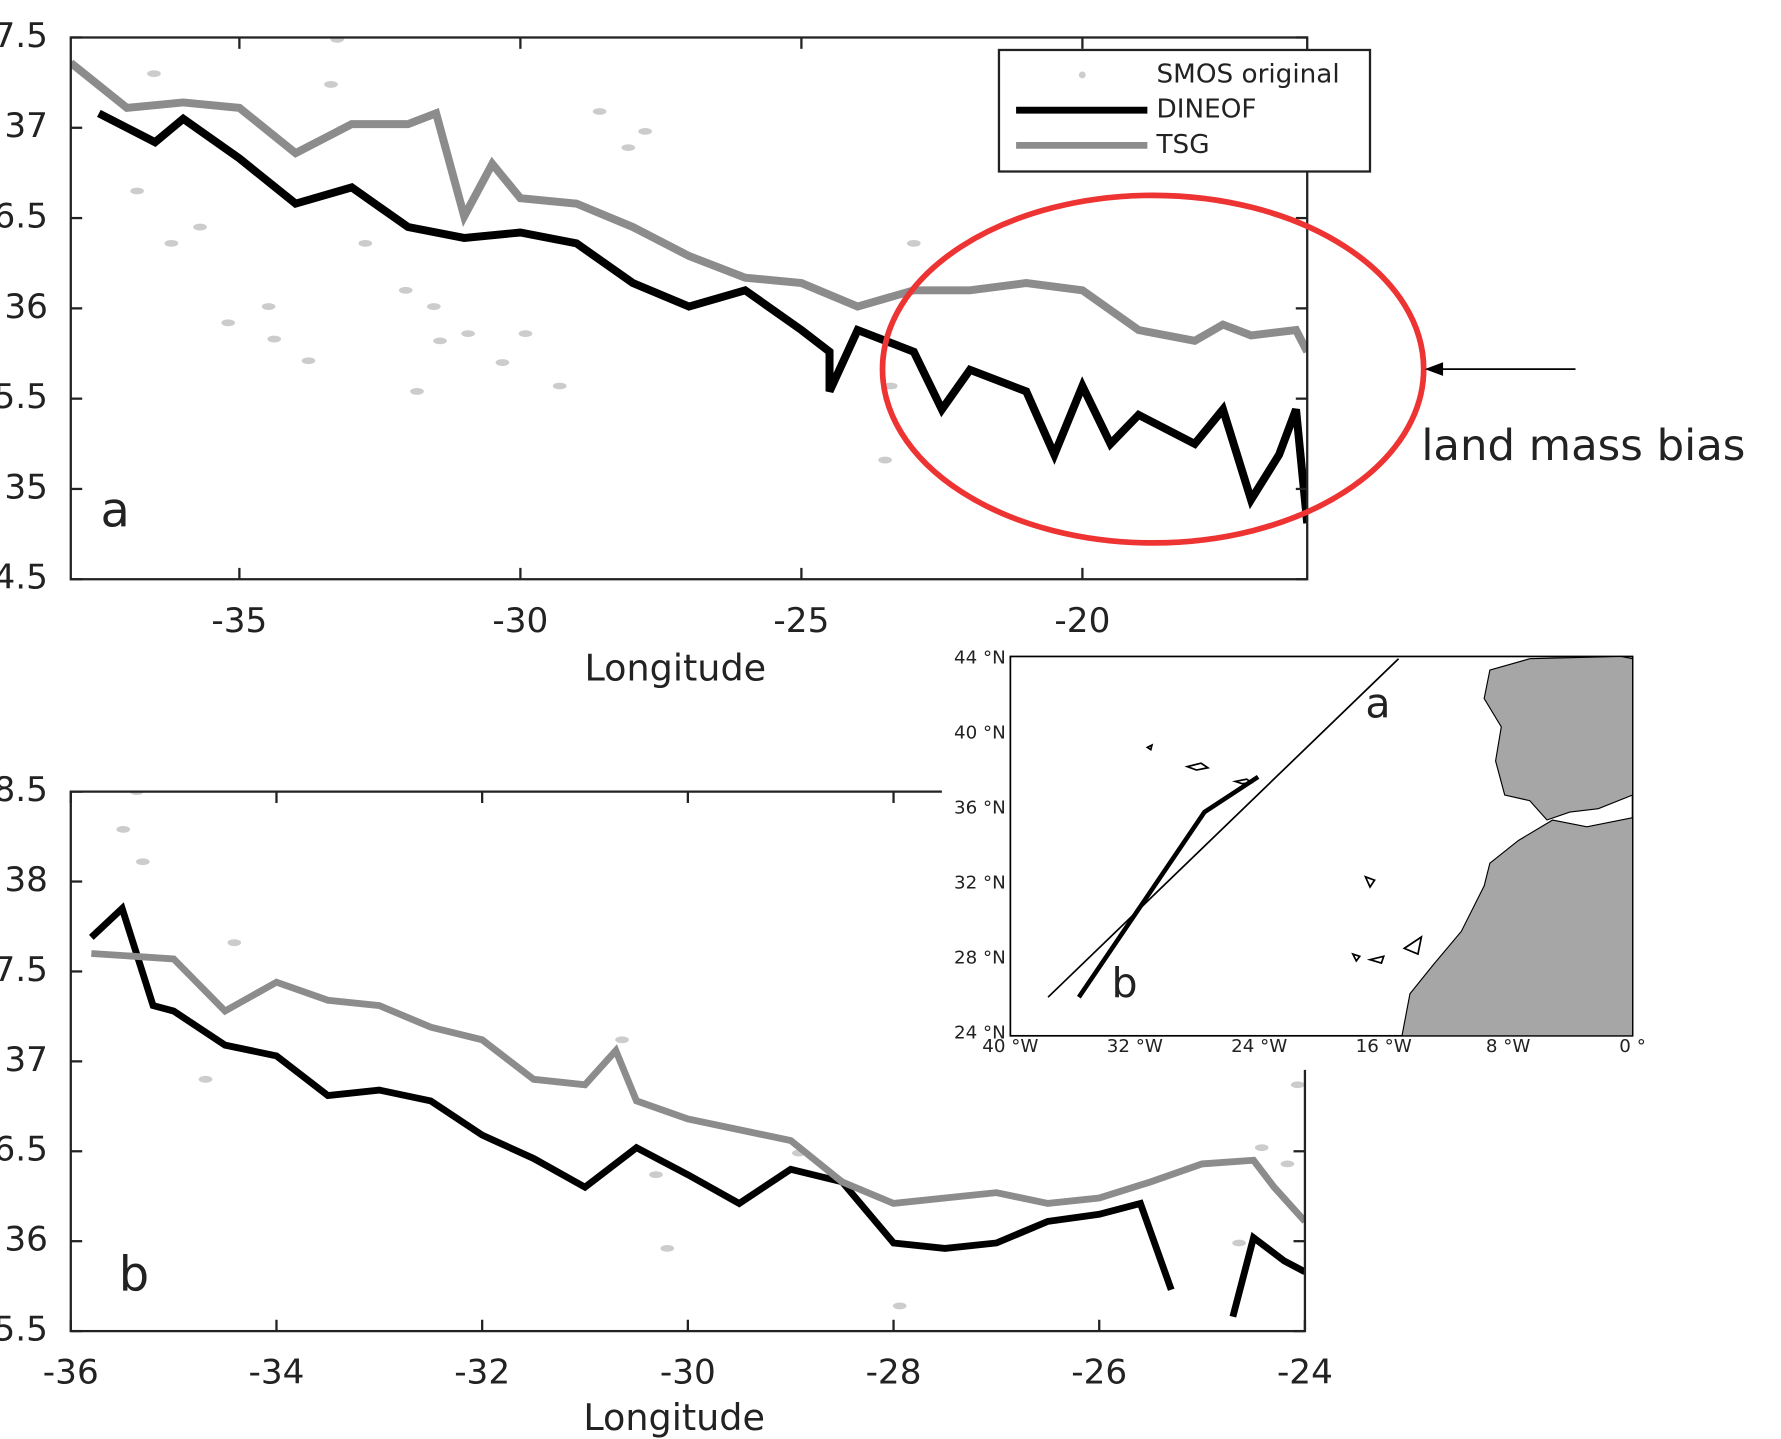 This screenshot has width=1781, height=1439. What do you see at coordinates (980, 733) in the screenshot?
I see `lat-label: 40 °N` at bounding box center [980, 733].